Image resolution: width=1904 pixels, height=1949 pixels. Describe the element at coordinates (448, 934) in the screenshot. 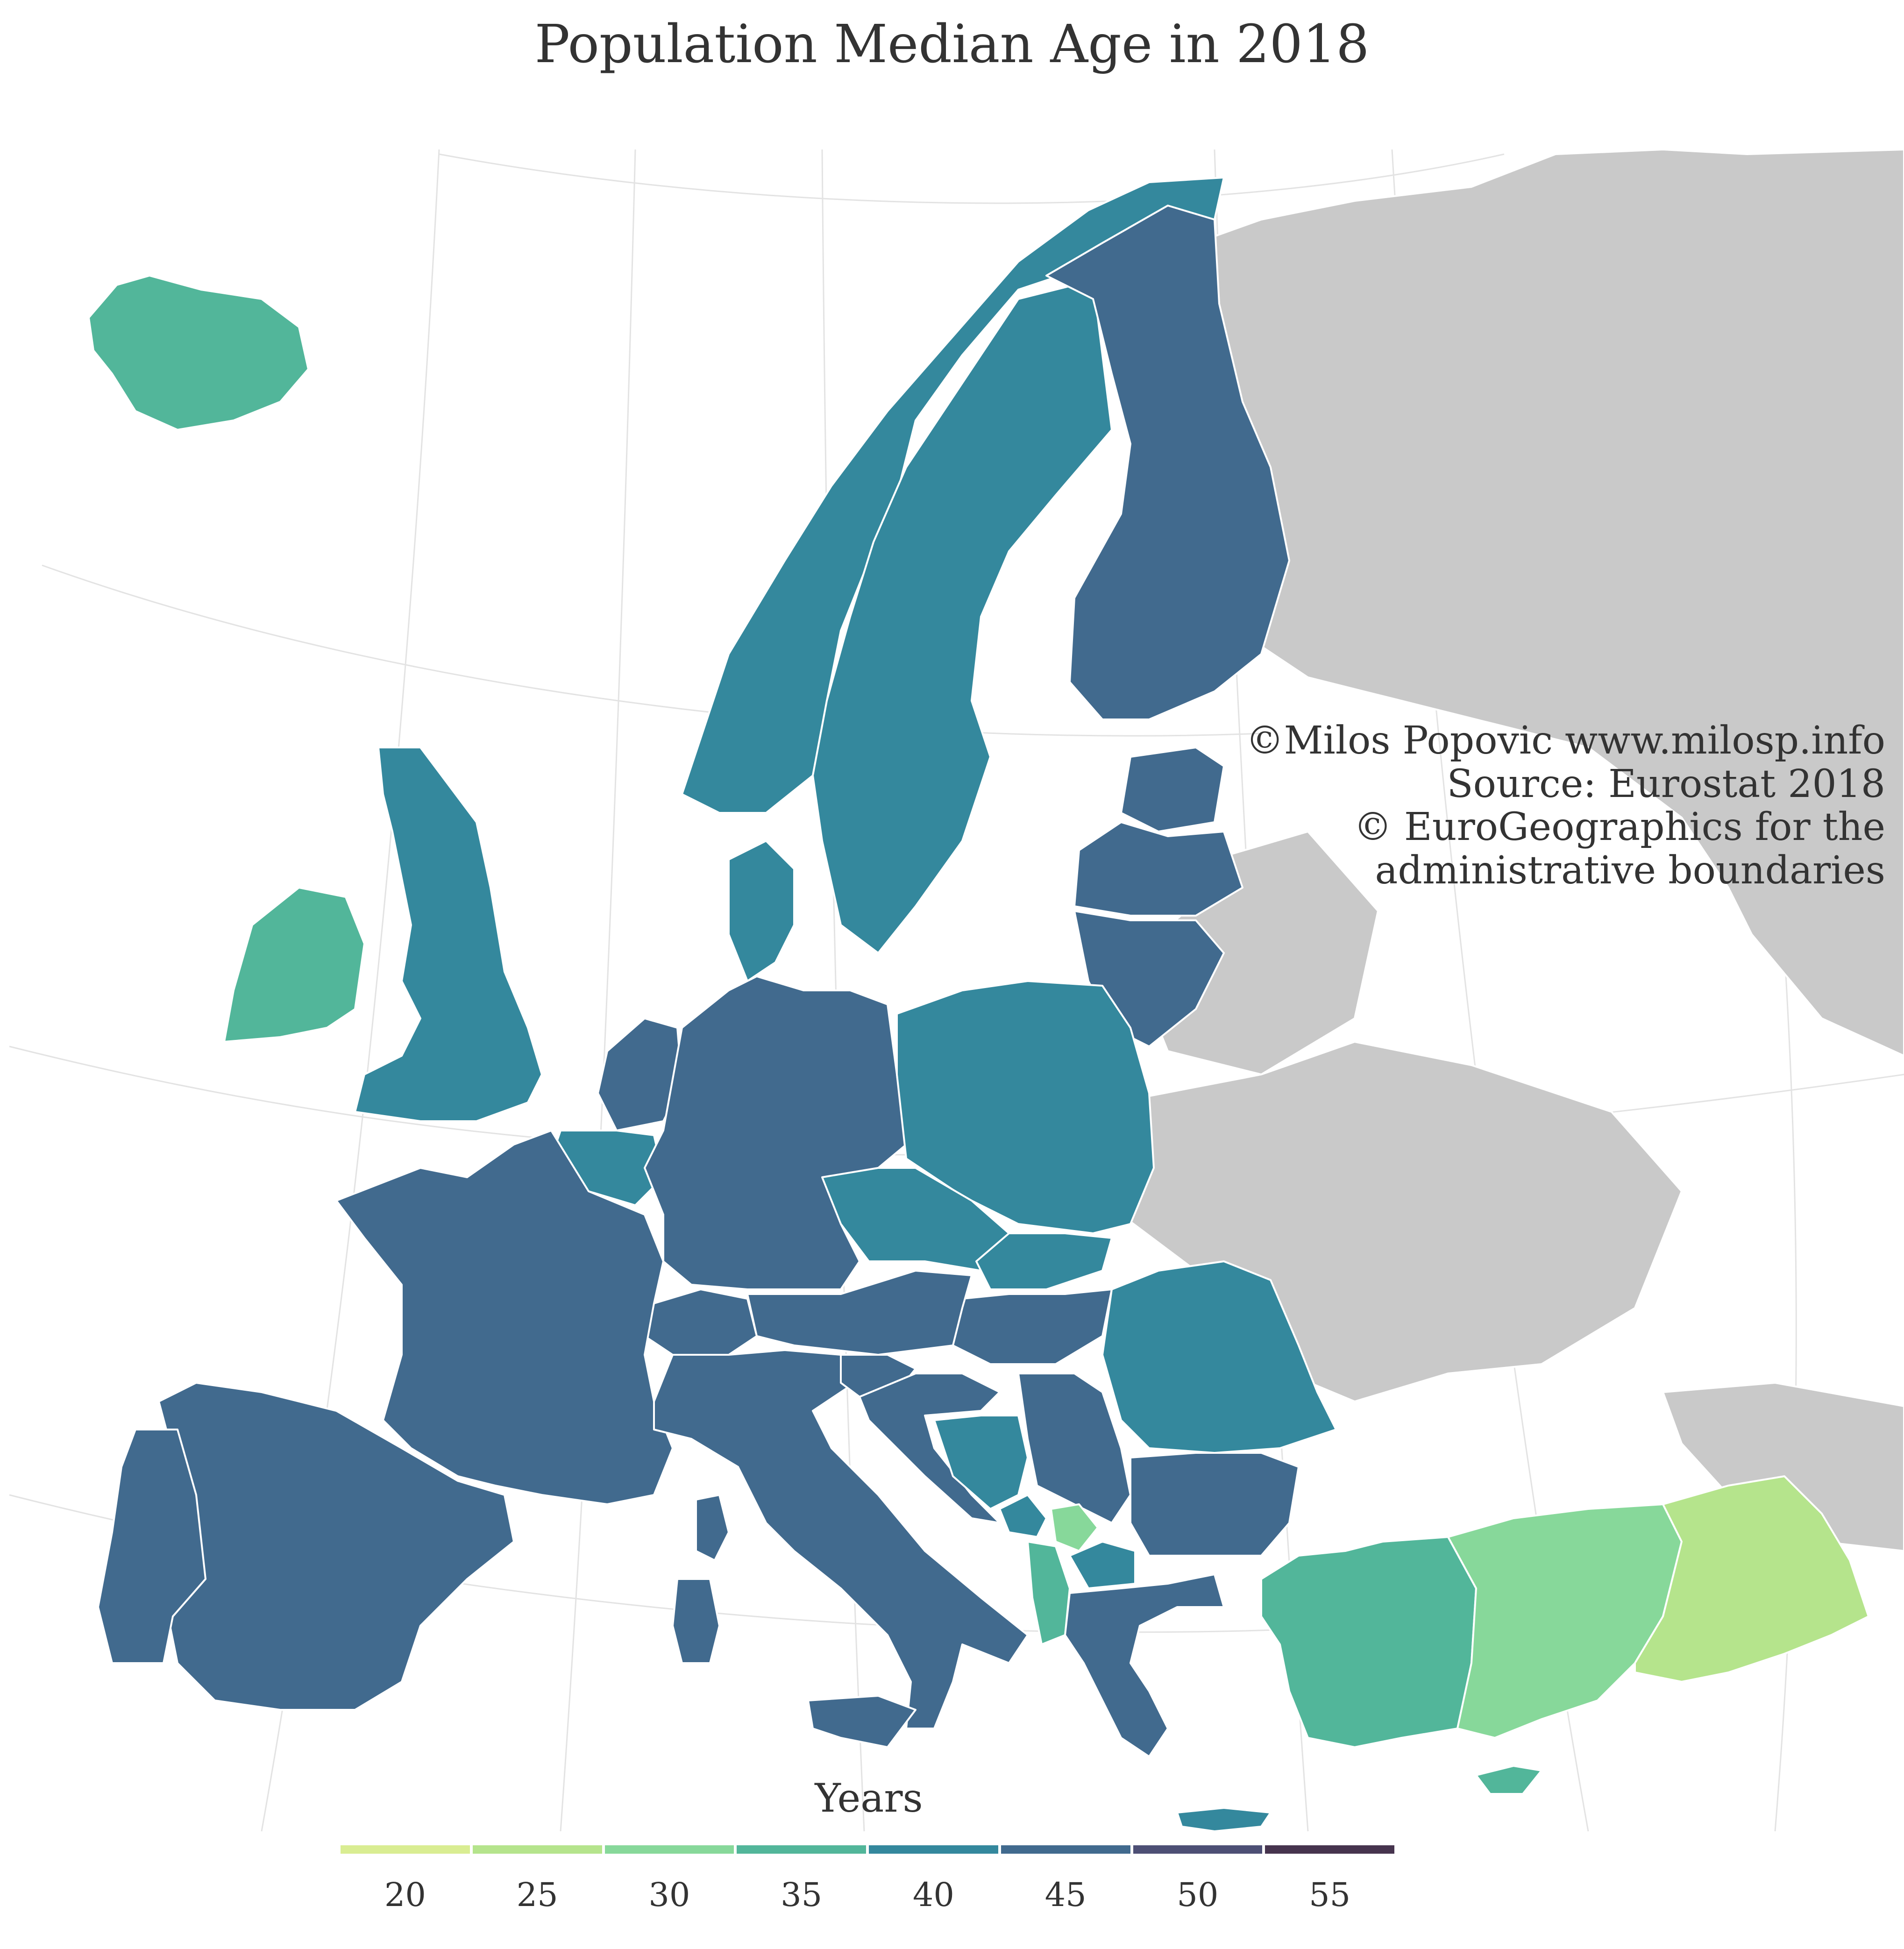

I see `region-great-britain` at that location.